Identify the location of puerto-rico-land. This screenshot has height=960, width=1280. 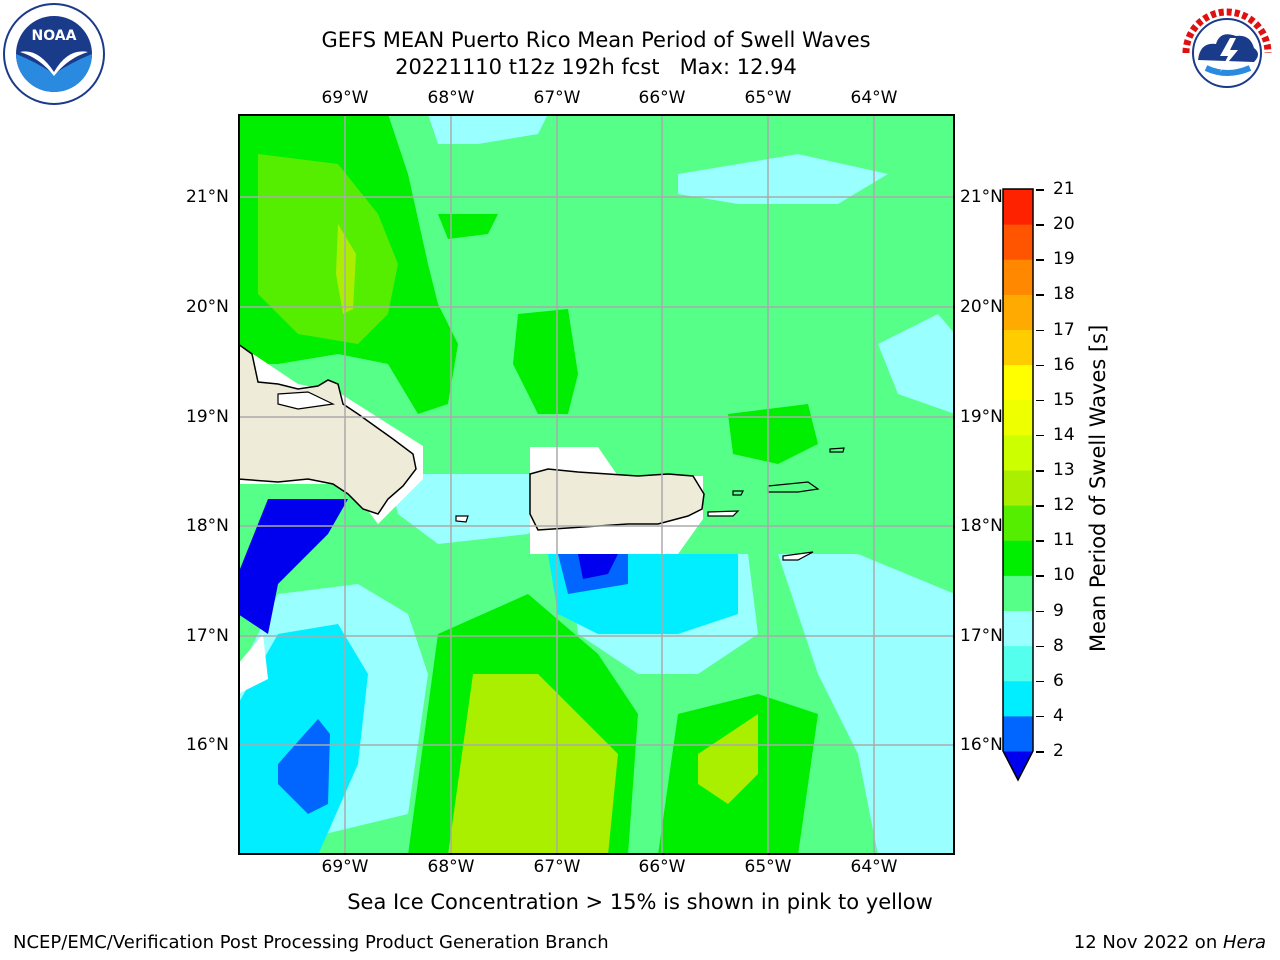
(617, 499).